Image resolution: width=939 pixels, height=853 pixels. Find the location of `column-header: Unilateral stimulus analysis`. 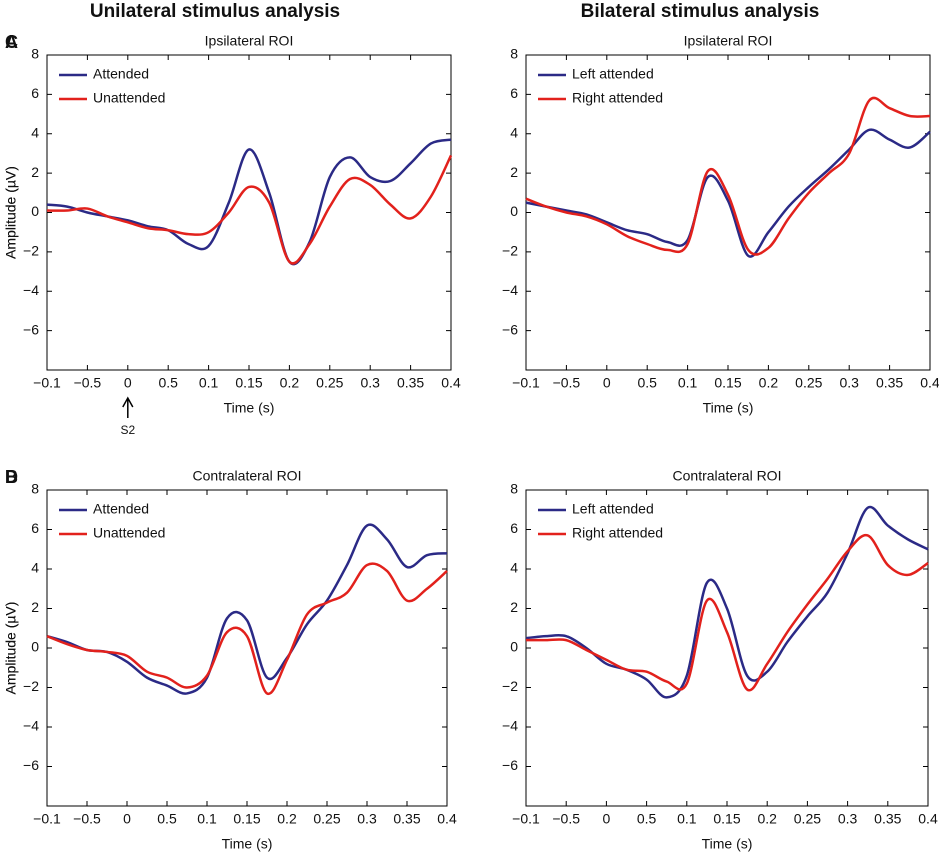

column-header: Unilateral stimulus analysis is located at coordinates (215, 11).